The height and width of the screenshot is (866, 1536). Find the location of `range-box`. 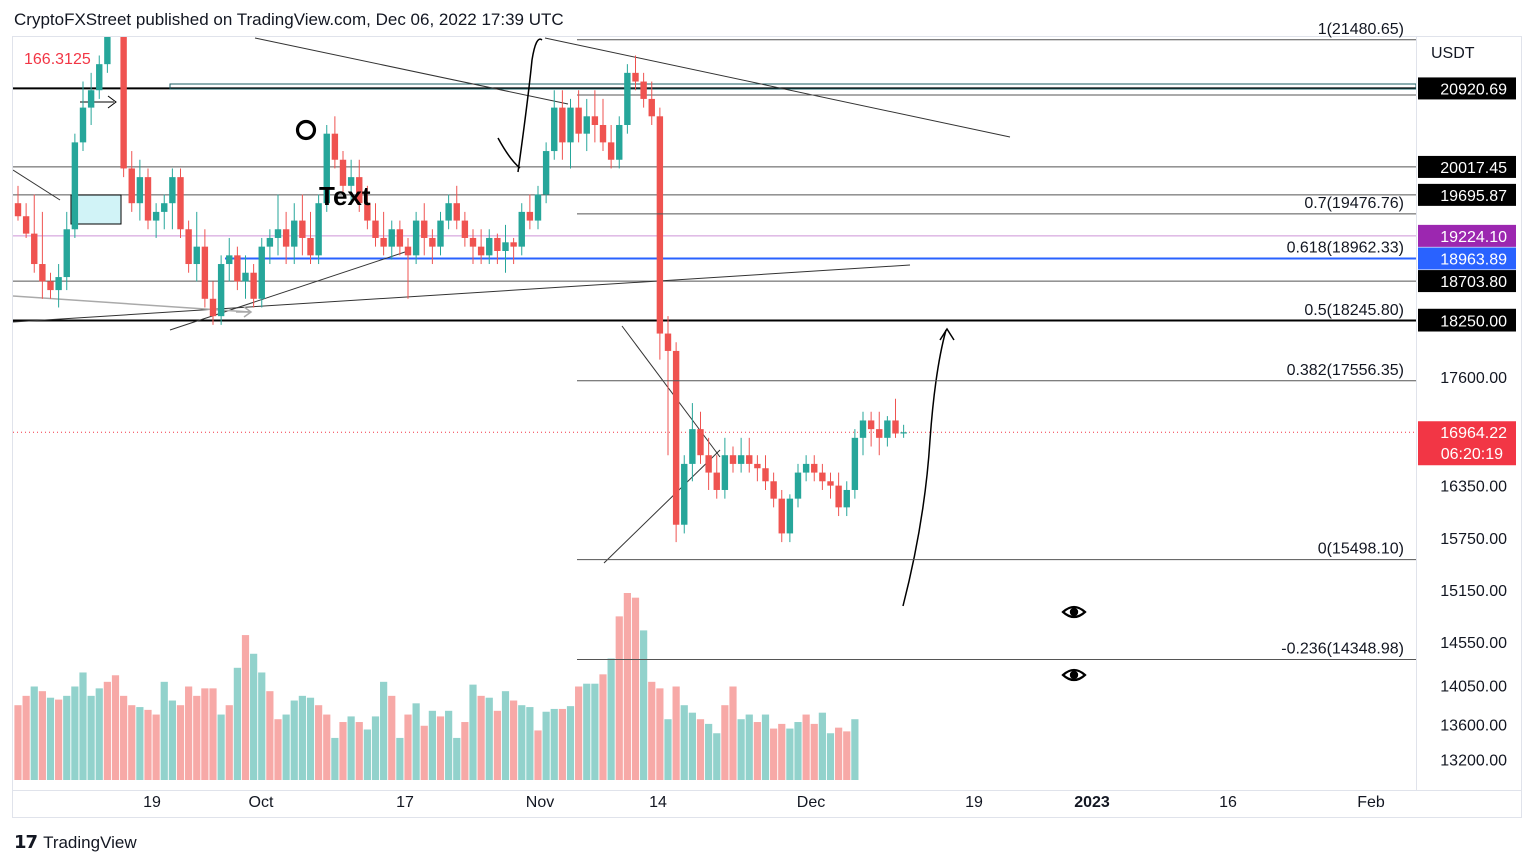

range-box is located at coordinates (96, 209).